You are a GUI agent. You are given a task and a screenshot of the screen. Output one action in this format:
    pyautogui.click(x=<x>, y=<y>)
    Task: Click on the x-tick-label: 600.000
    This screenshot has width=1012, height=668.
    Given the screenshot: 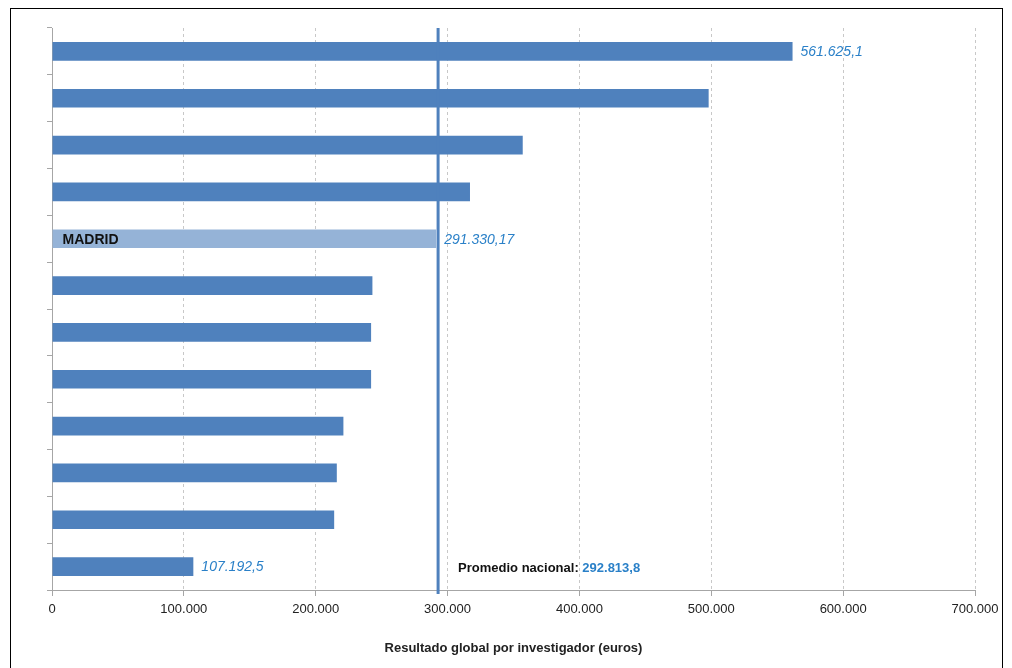 What is the action you would take?
    pyautogui.click(x=843, y=609)
    